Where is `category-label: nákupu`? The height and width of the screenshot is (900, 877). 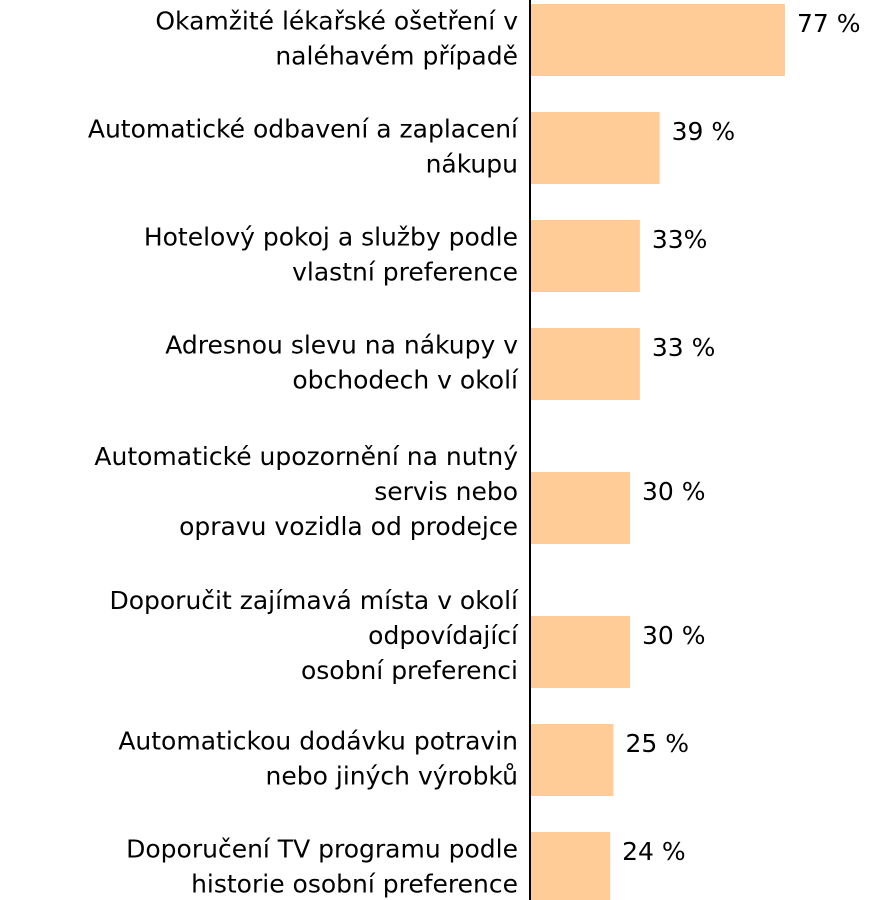 category-label: nákupu is located at coordinates (472, 164).